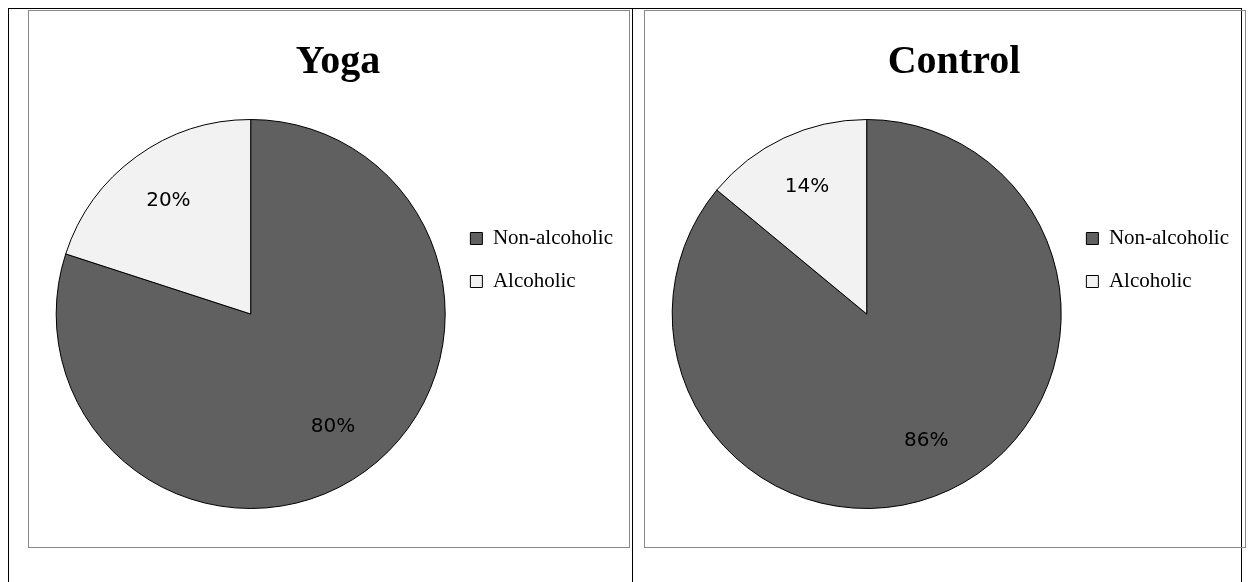  What do you see at coordinates (954, 60) in the screenshot?
I see `chart-title: Control` at bounding box center [954, 60].